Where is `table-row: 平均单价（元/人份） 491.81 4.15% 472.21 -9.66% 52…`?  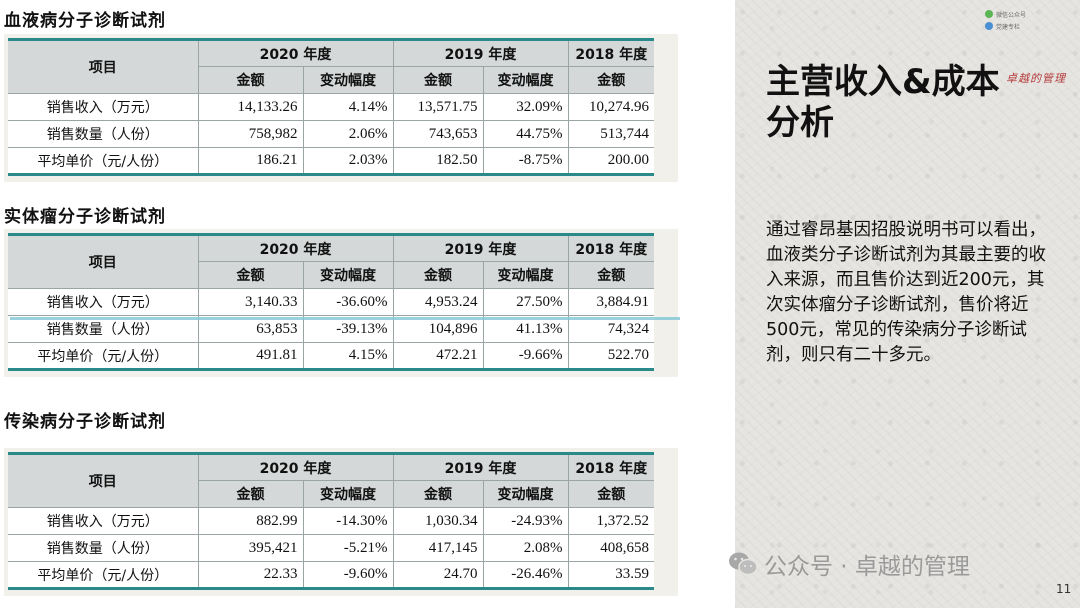 table-row: 平均单价（元/人份） 491.81 4.15% 472.21 -9.66% 52… is located at coordinates (331, 356).